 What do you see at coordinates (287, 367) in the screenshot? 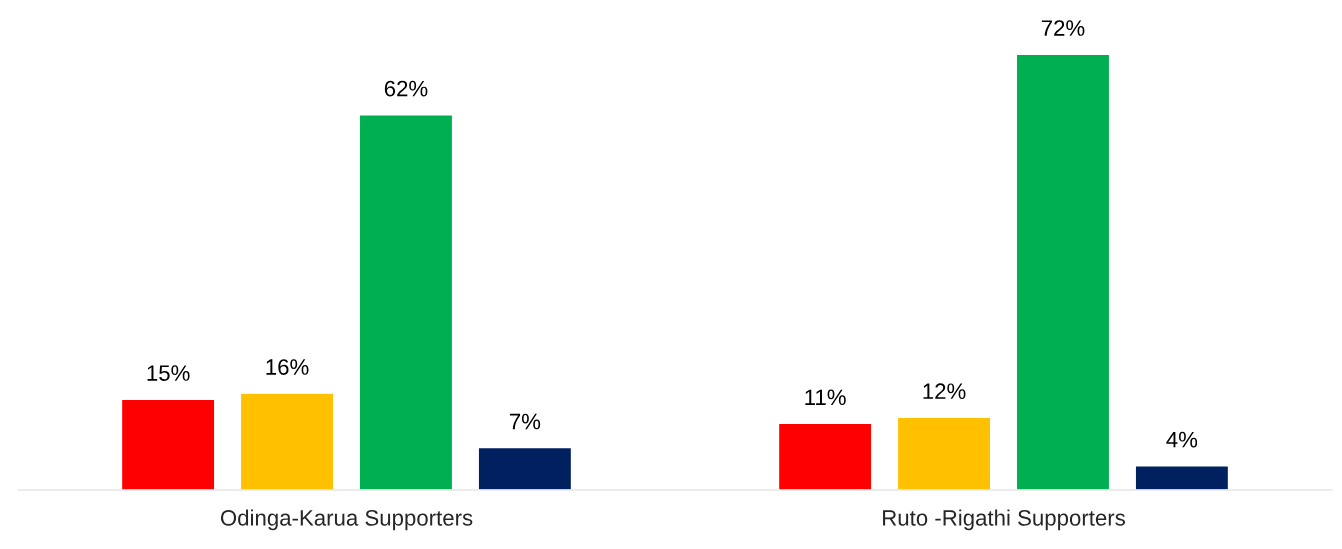
I see `data-label: 16%` at bounding box center [287, 367].